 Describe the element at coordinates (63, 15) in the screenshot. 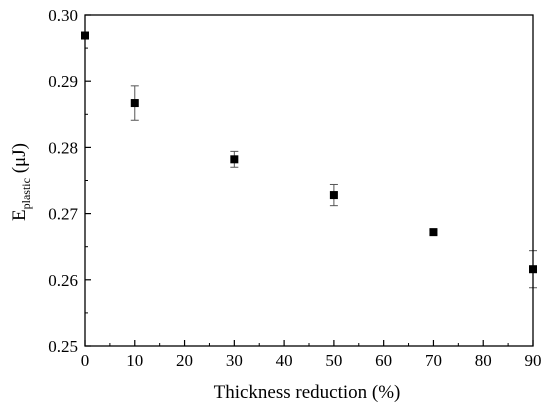

I see `y-tick-label: 0.30` at that location.